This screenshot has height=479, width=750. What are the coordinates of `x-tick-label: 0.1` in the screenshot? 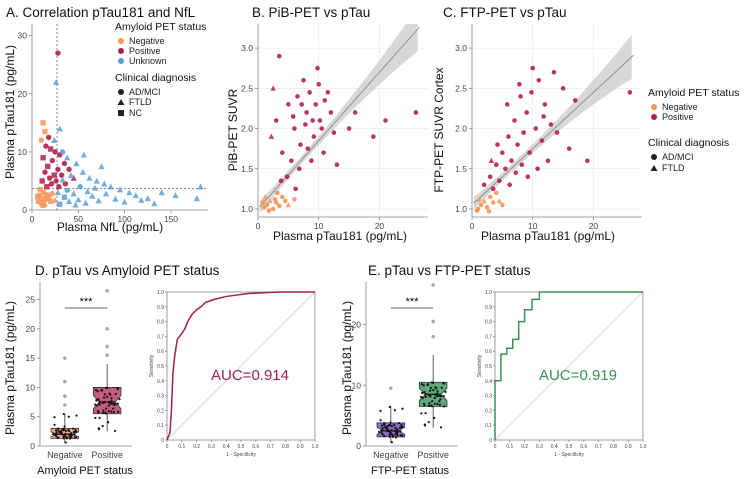 It's located at (509, 447).